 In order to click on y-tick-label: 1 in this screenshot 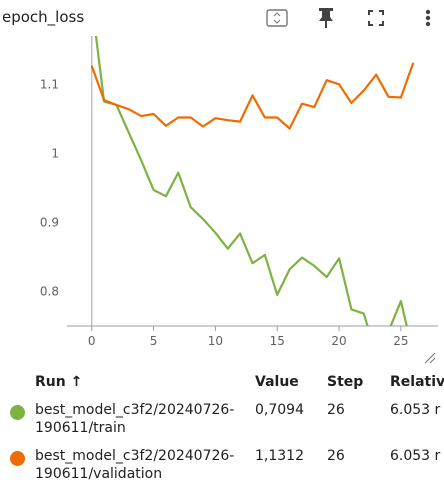, I will do `click(55, 153)`.